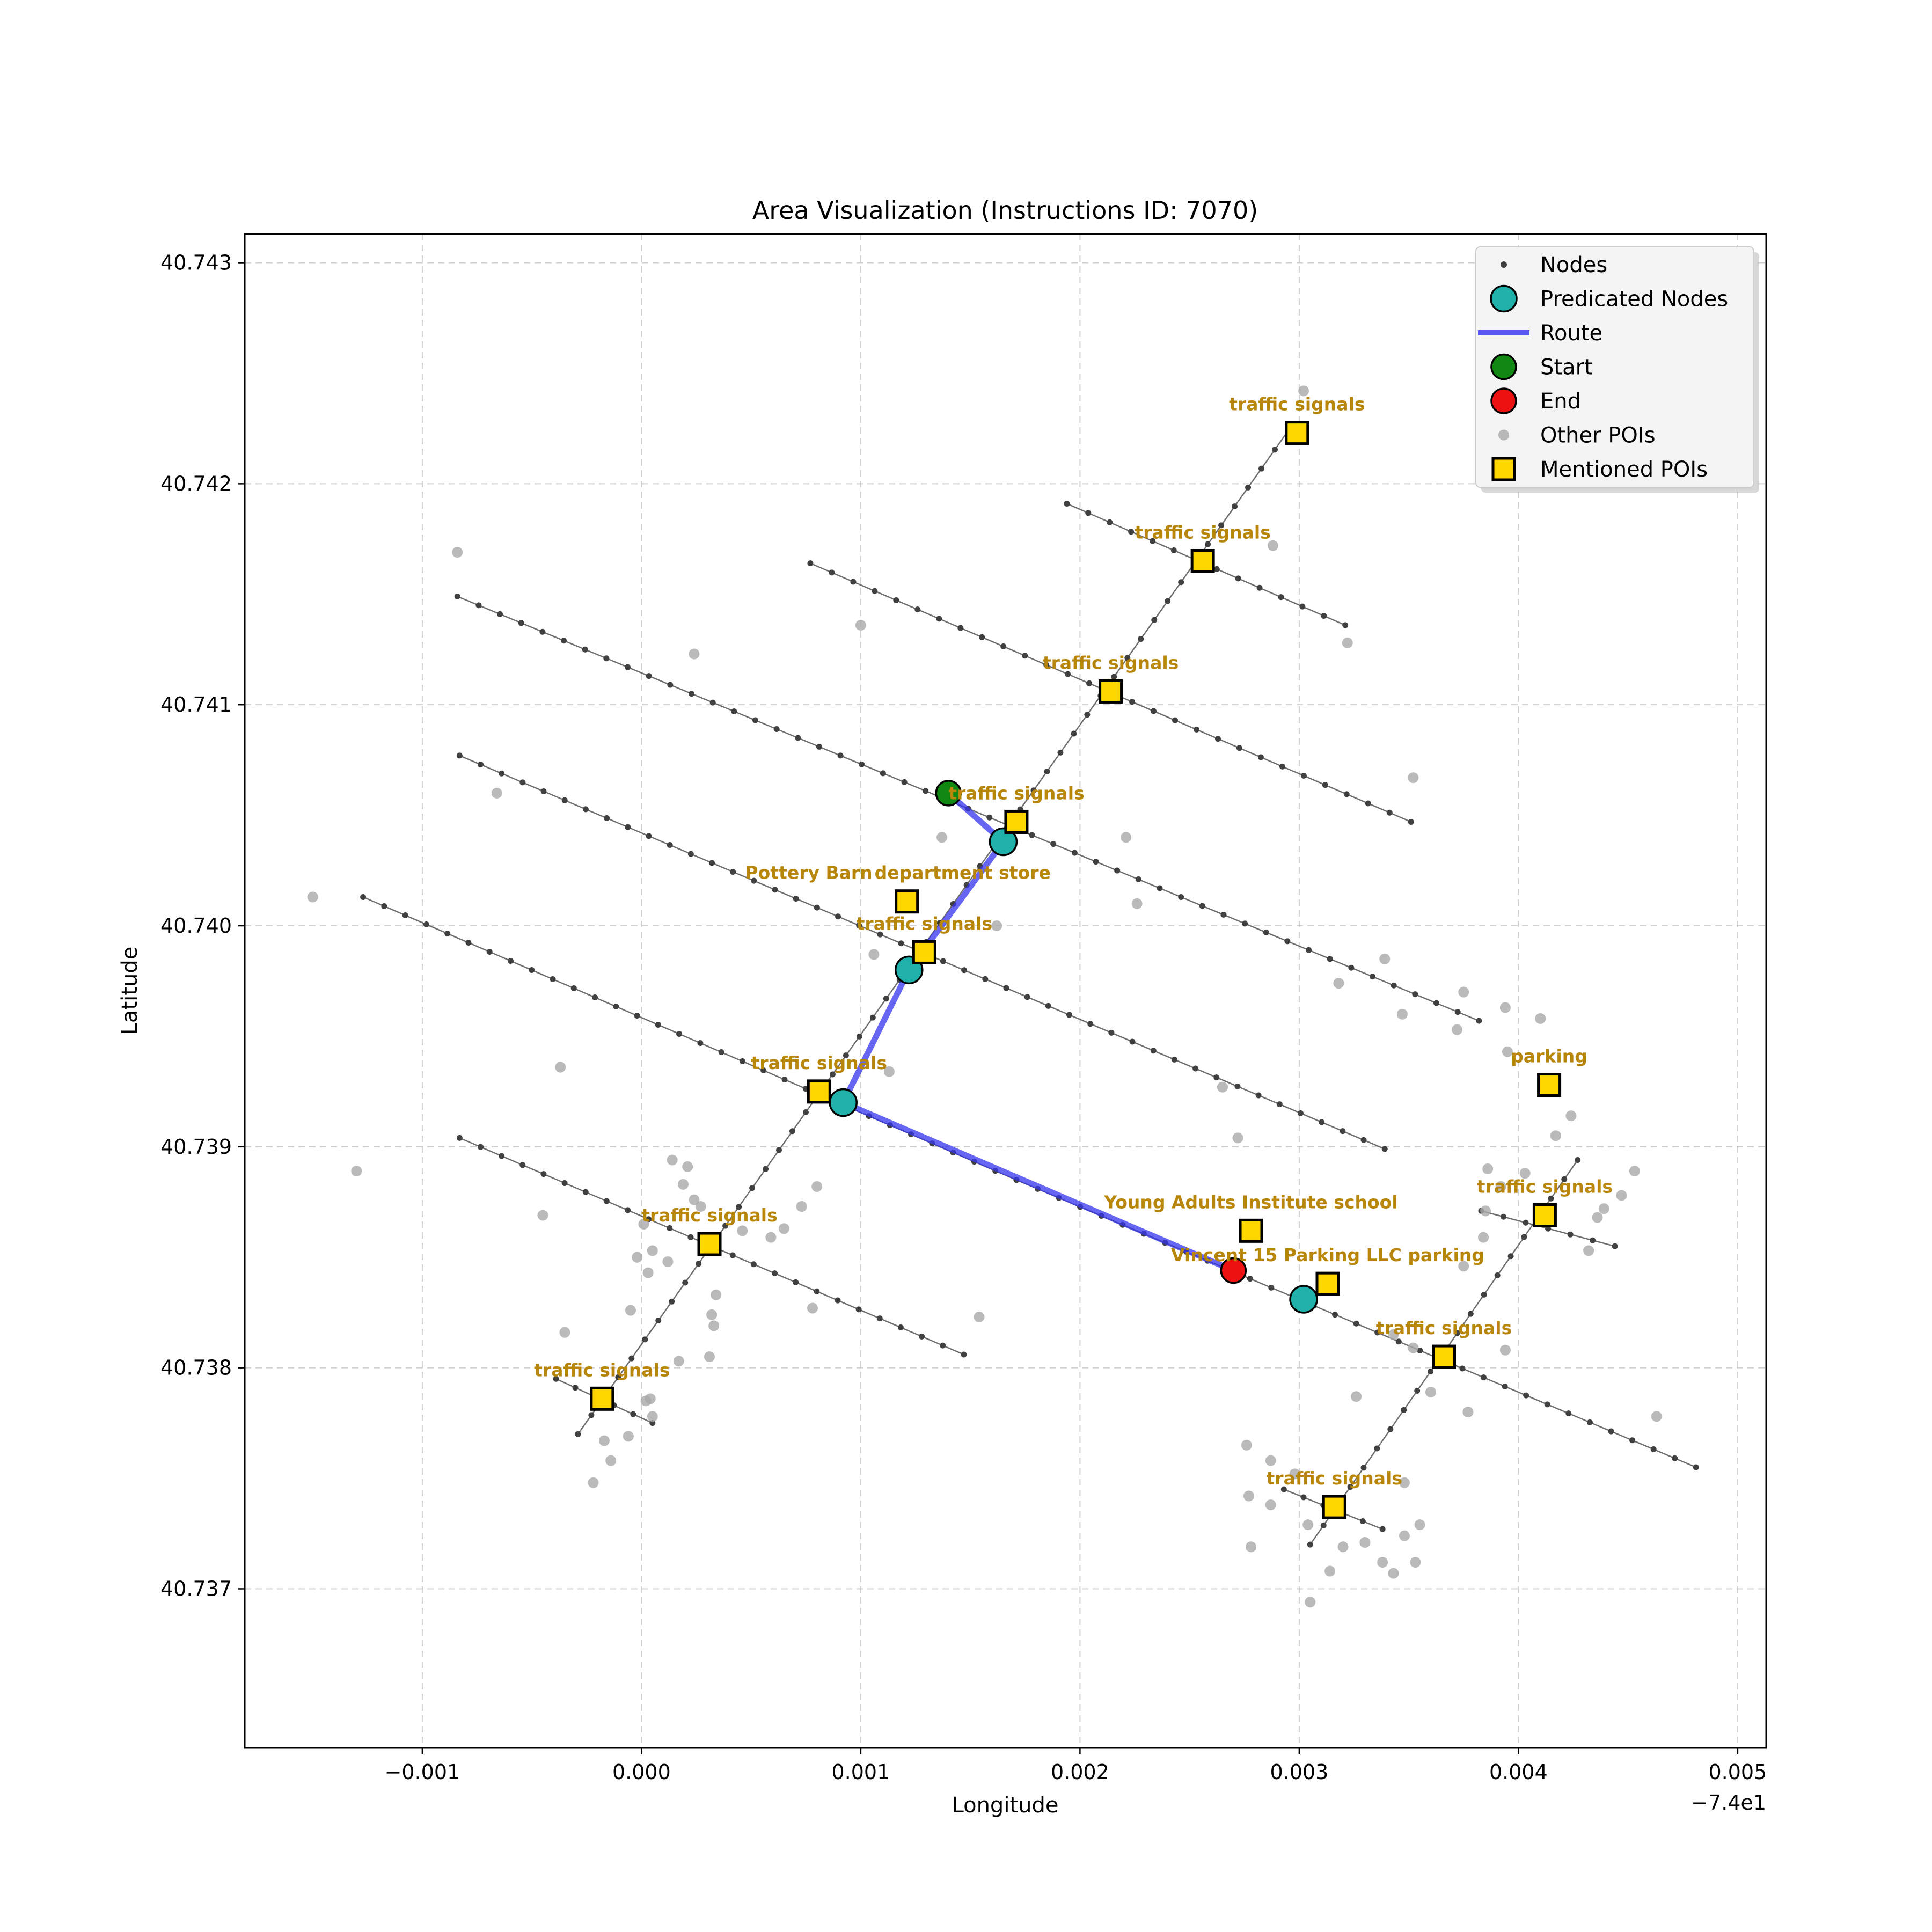 This screenshot has width=1932, height=1932. What do you see at coordinates (1299, 1772) in the screenshot?
I see `x-tick-label: 0.003` at bounding box center [1299, 1772].